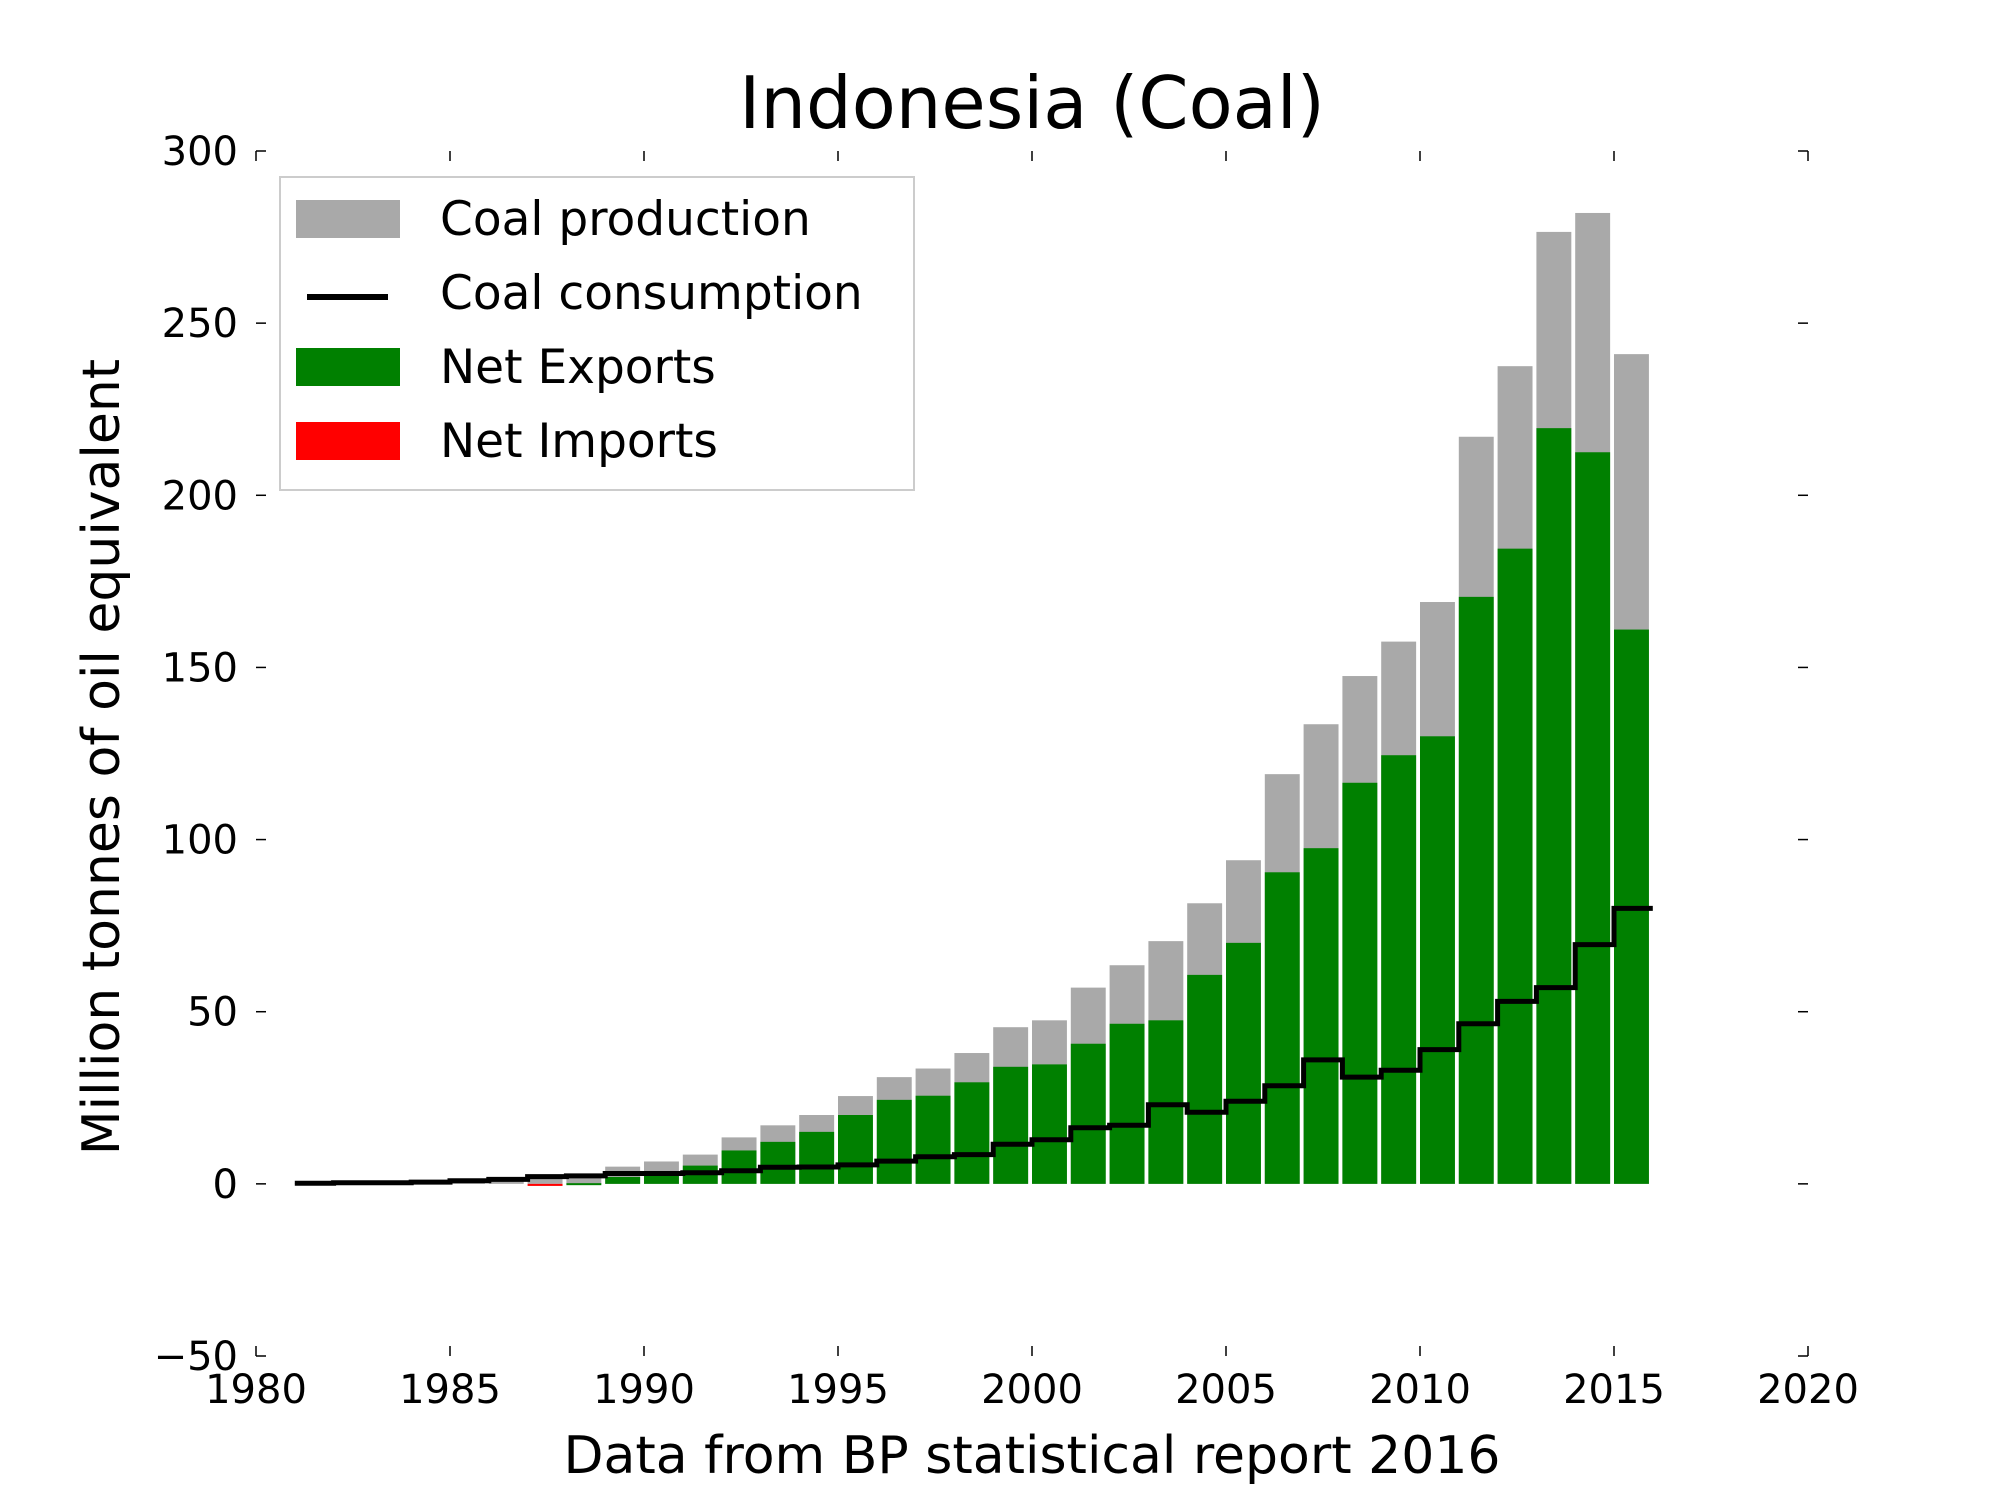  Describe the element at coordinates (778, 1162) in the screenshot. I see `bar-net-exports-1993` at that location.